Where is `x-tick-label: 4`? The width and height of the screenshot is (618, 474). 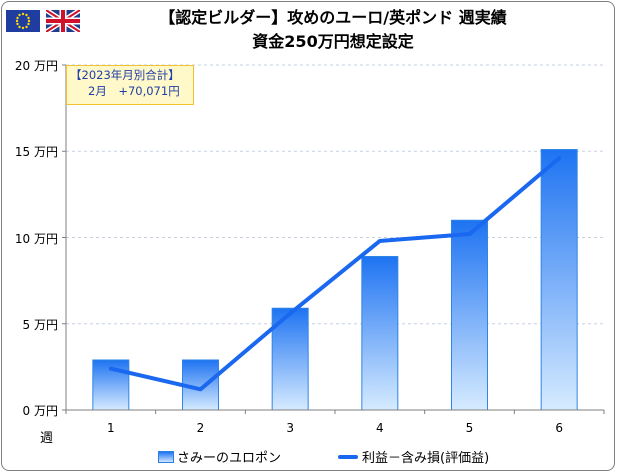
x-tick-label: 4 is located at coordinates (380, 428).